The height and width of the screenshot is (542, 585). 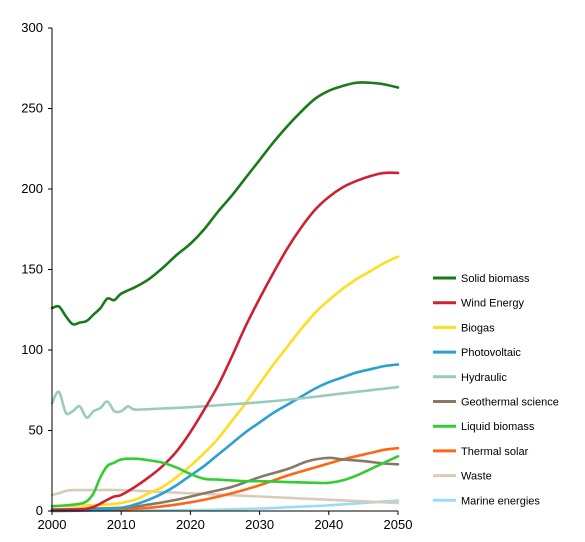 What do you see at coordinates (36, 430) in the screenshot?
I see `y-tick-label: 50` at bounding box center [36, 430].